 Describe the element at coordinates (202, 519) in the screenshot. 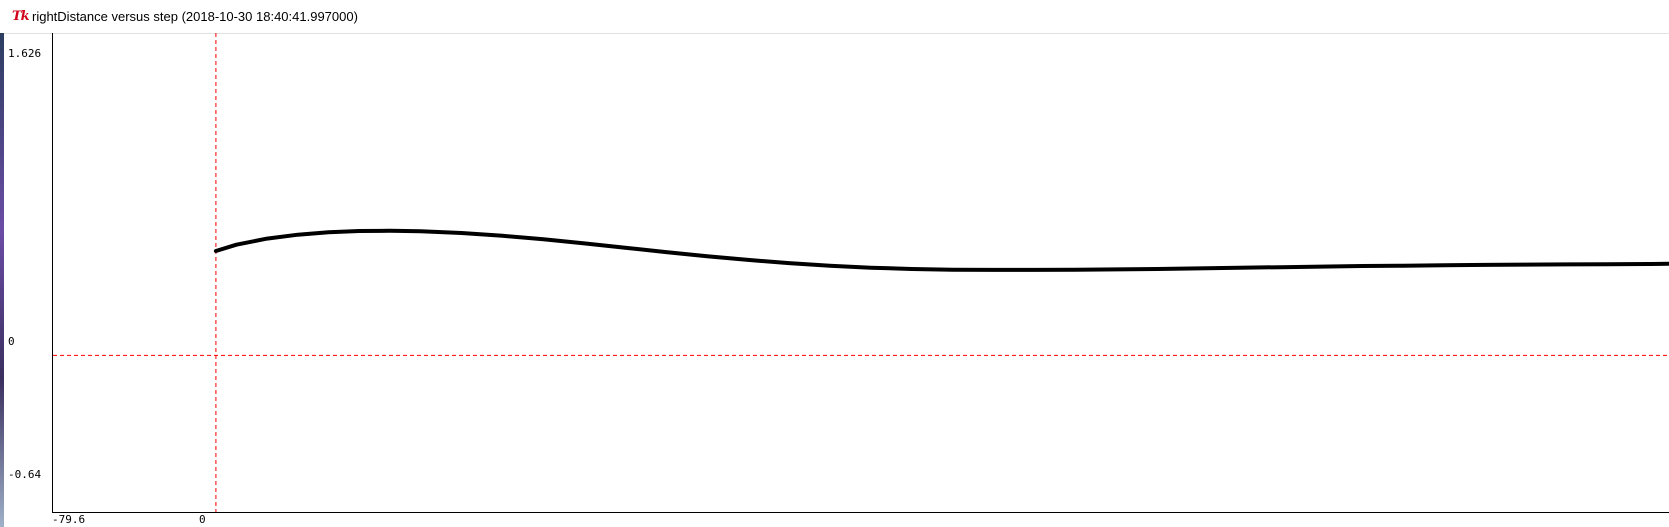

I see `x-tick-label-zero: 0` at that location.